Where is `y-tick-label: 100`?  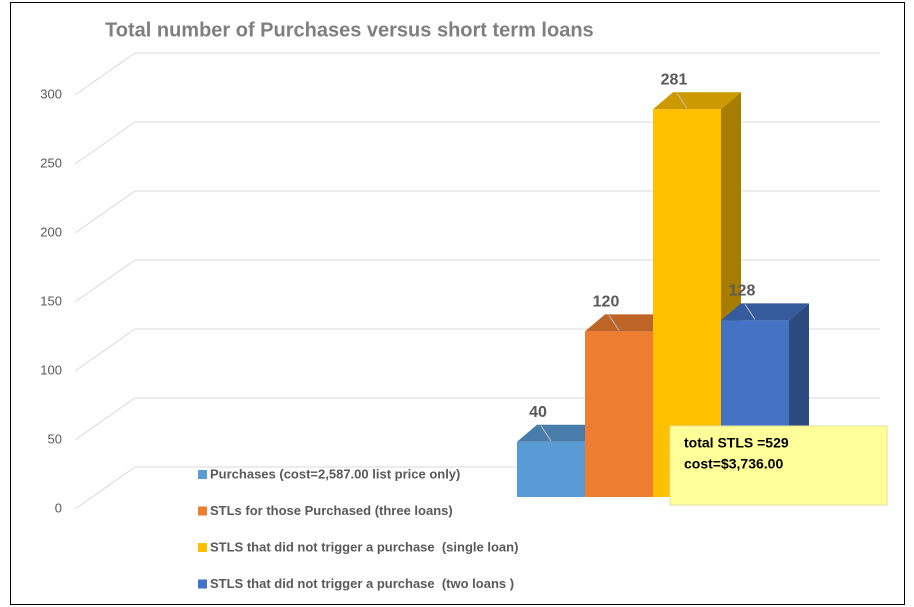
y-tick-label: 100 is located at coordinates (51, 369).